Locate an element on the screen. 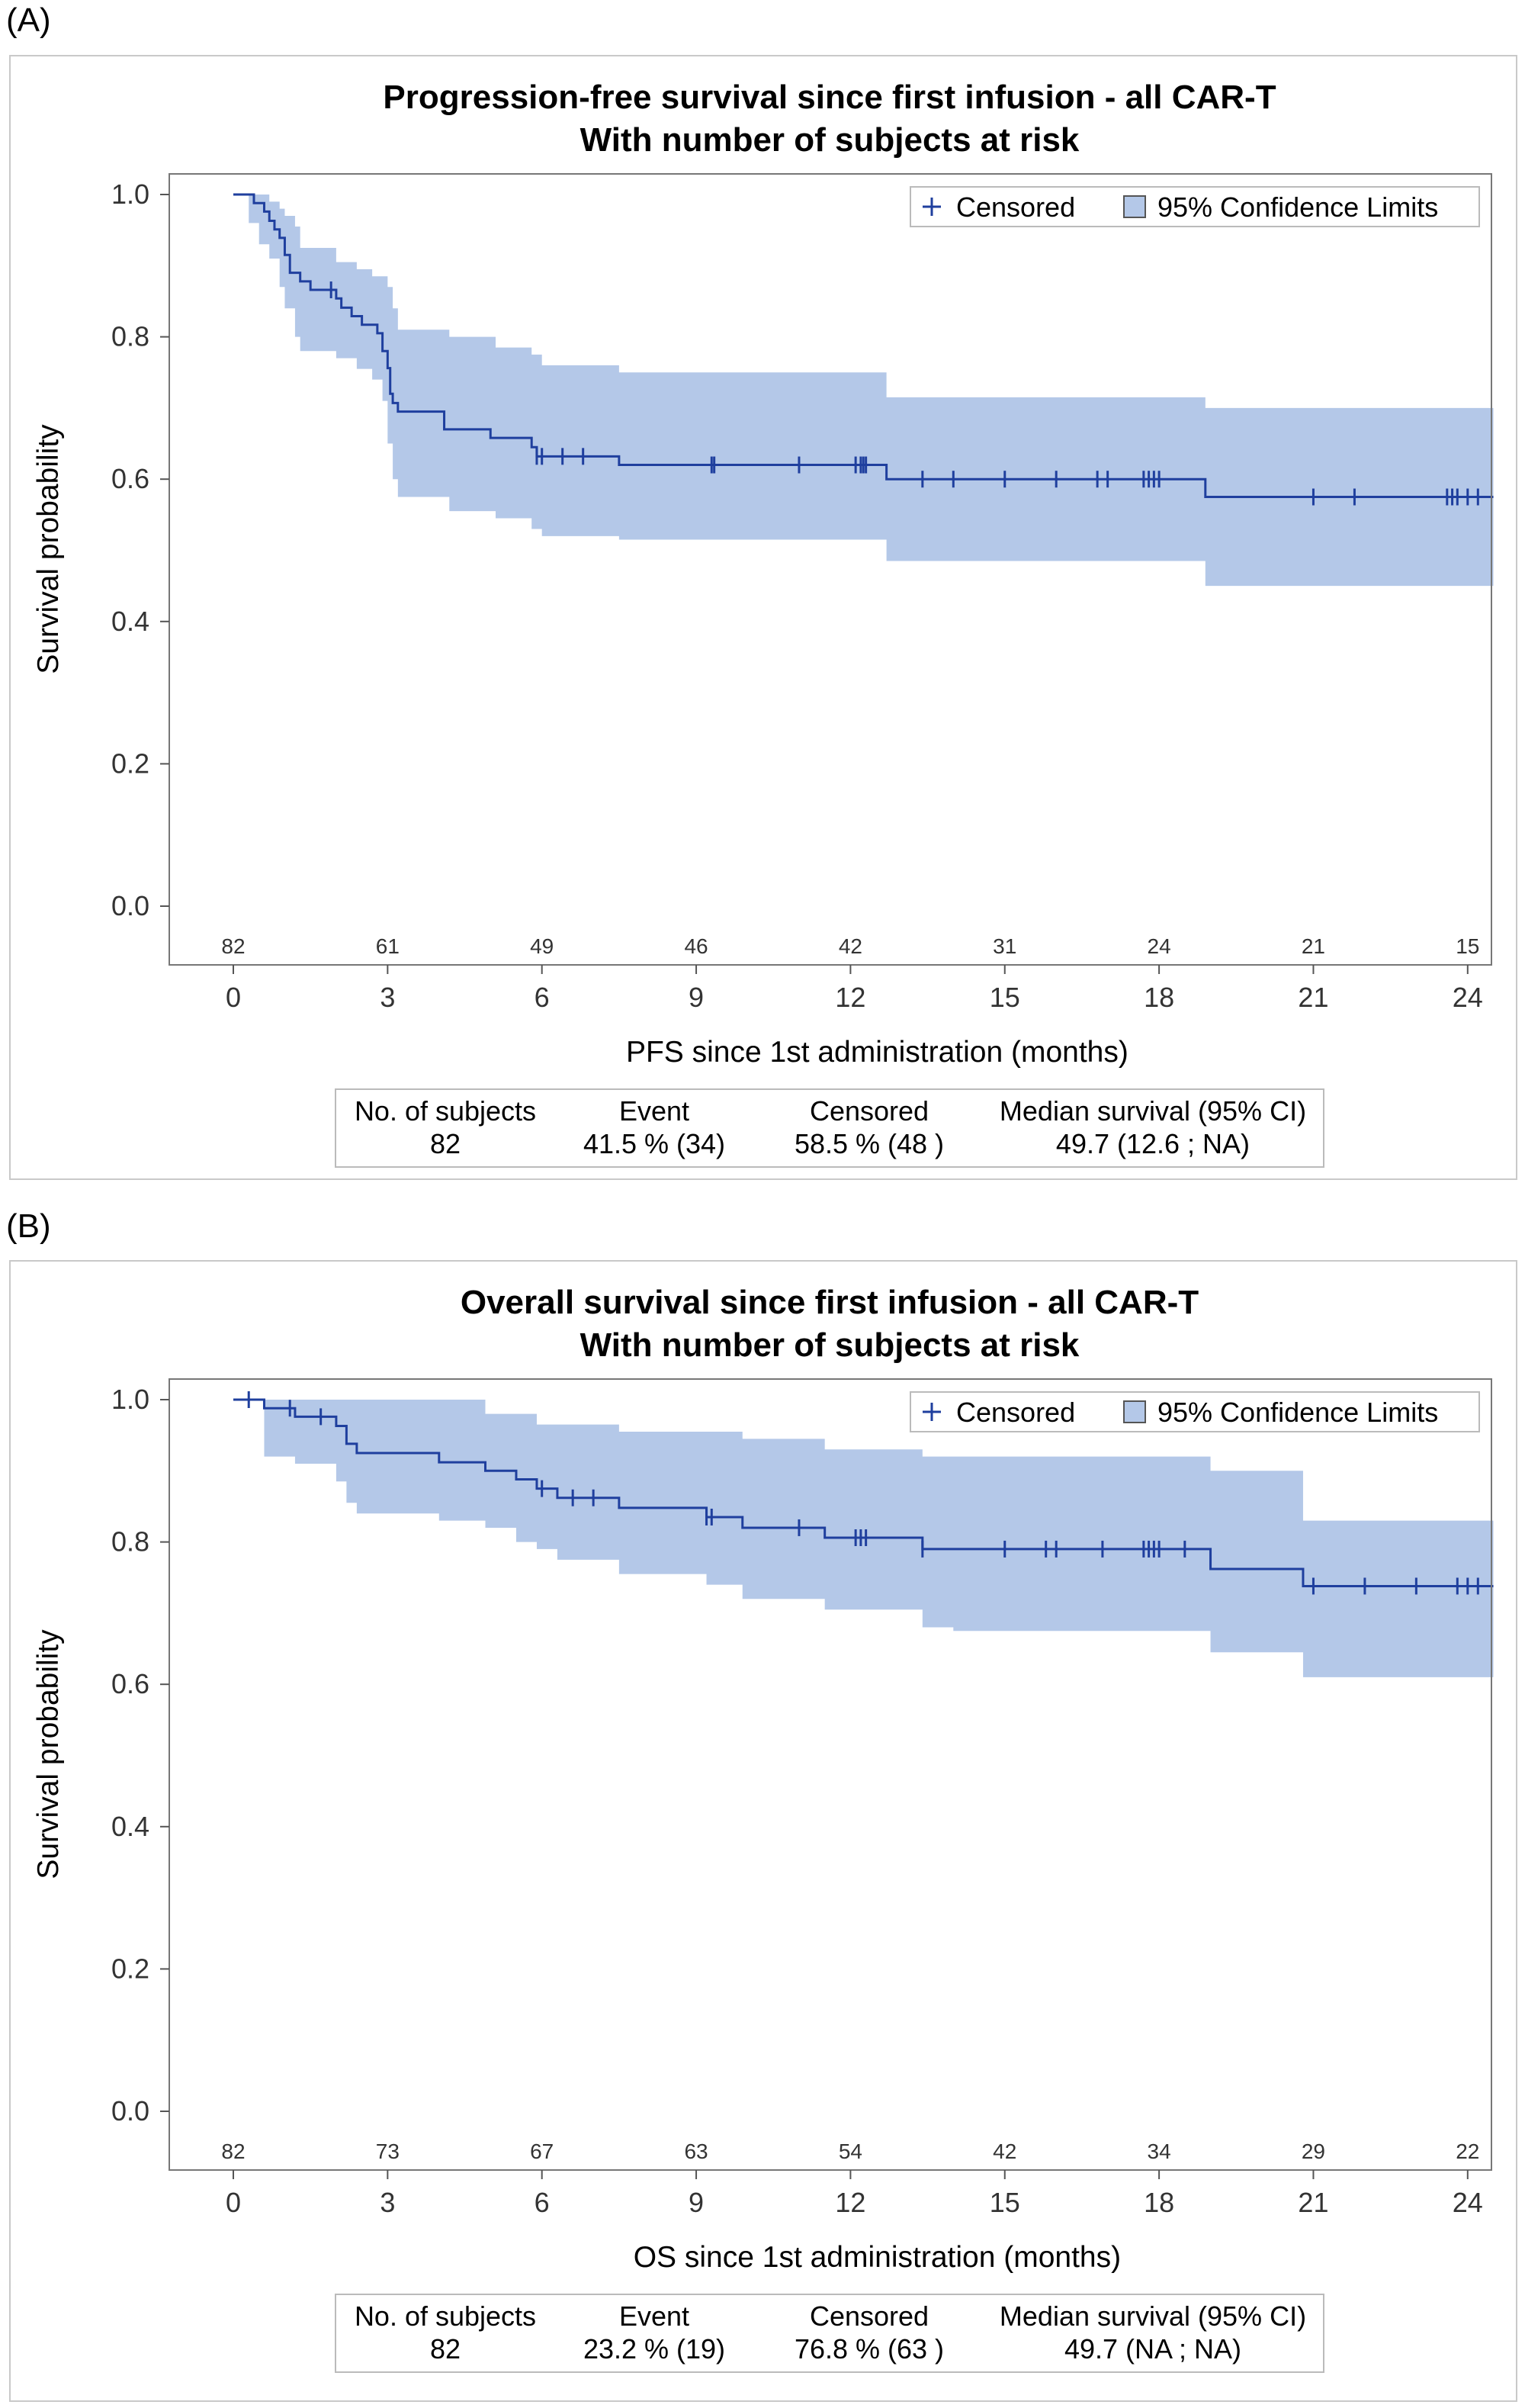 This screenshot has height=2408, width=1525. panel-b-at-risk-count: 54 is located at coordinates (850, 2151).